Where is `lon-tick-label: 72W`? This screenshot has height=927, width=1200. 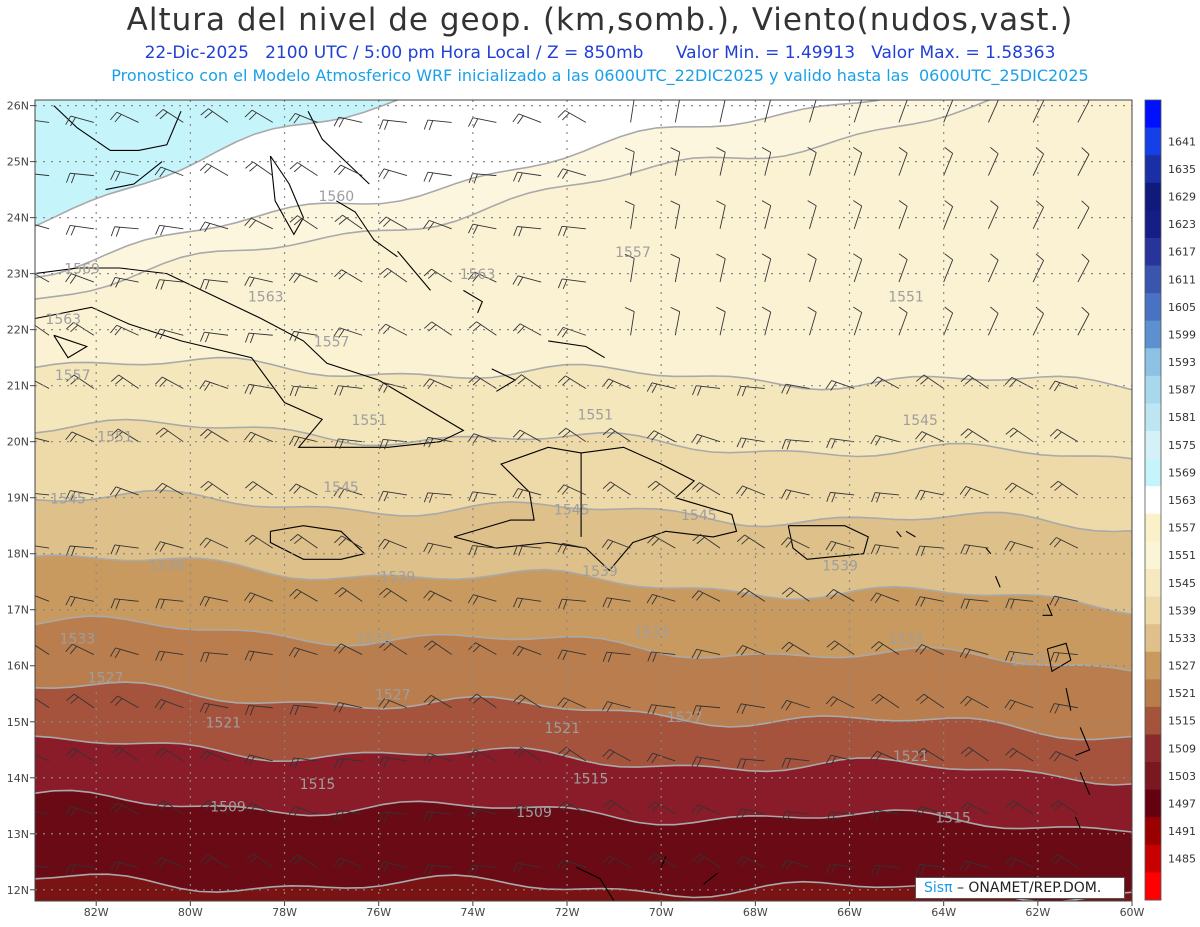
lon-tick-label: 72W is located at coordinates (567, 912).